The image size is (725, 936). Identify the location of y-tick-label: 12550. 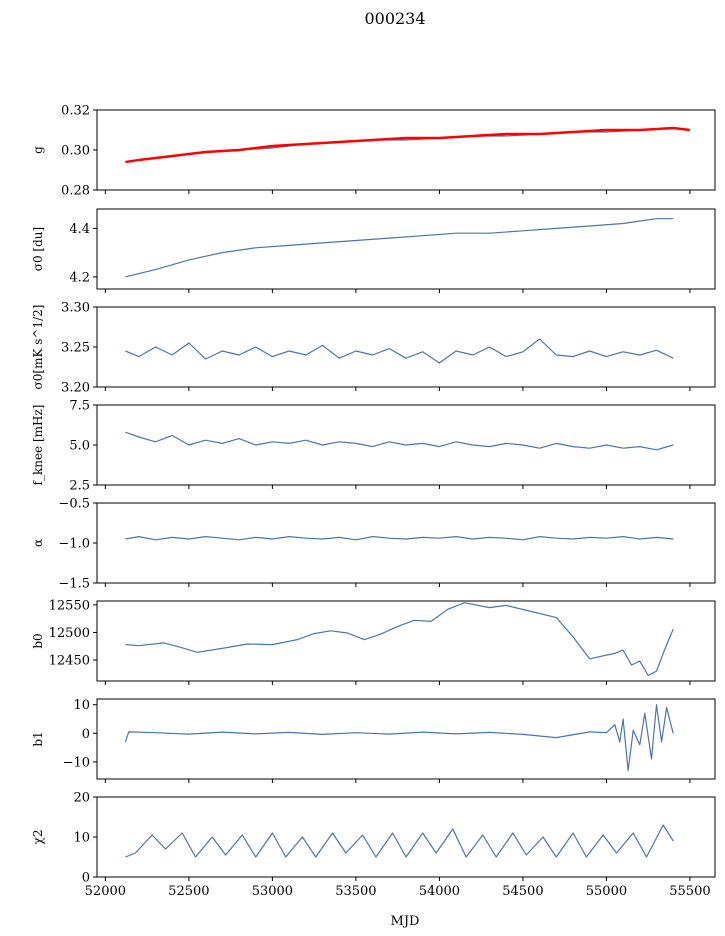
(69, 605).